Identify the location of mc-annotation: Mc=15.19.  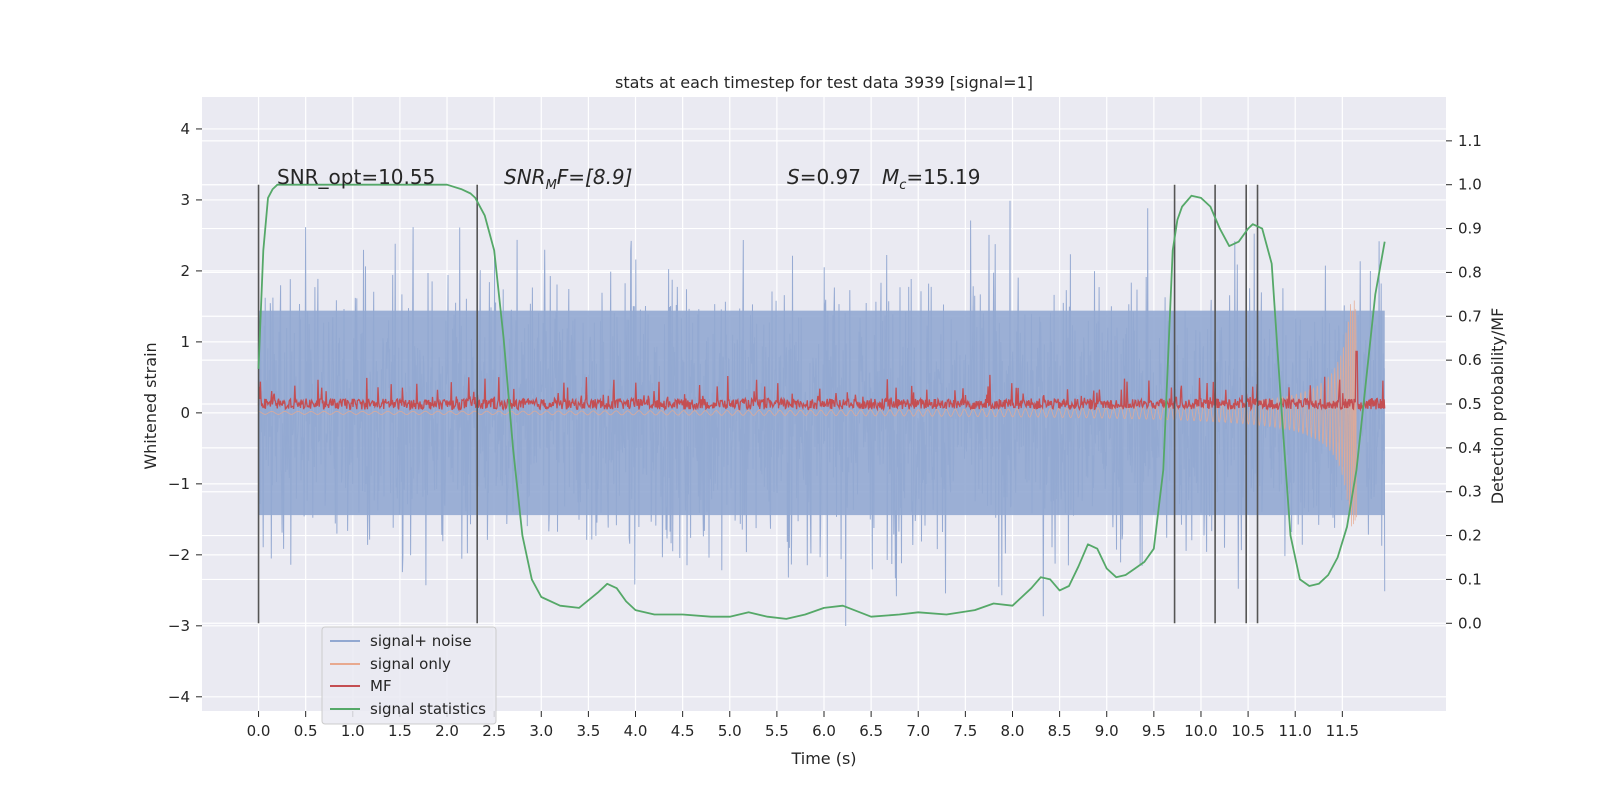
(931, 179).